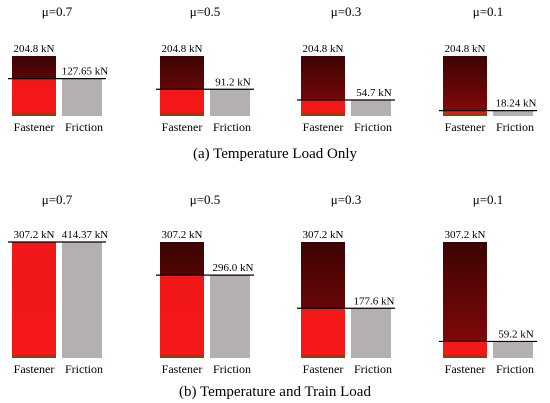  What do you see at coordinates (233, 268) in the screenshot?
I see `friction-value-label: 296.0 kN` at bounding box center [233, 268].